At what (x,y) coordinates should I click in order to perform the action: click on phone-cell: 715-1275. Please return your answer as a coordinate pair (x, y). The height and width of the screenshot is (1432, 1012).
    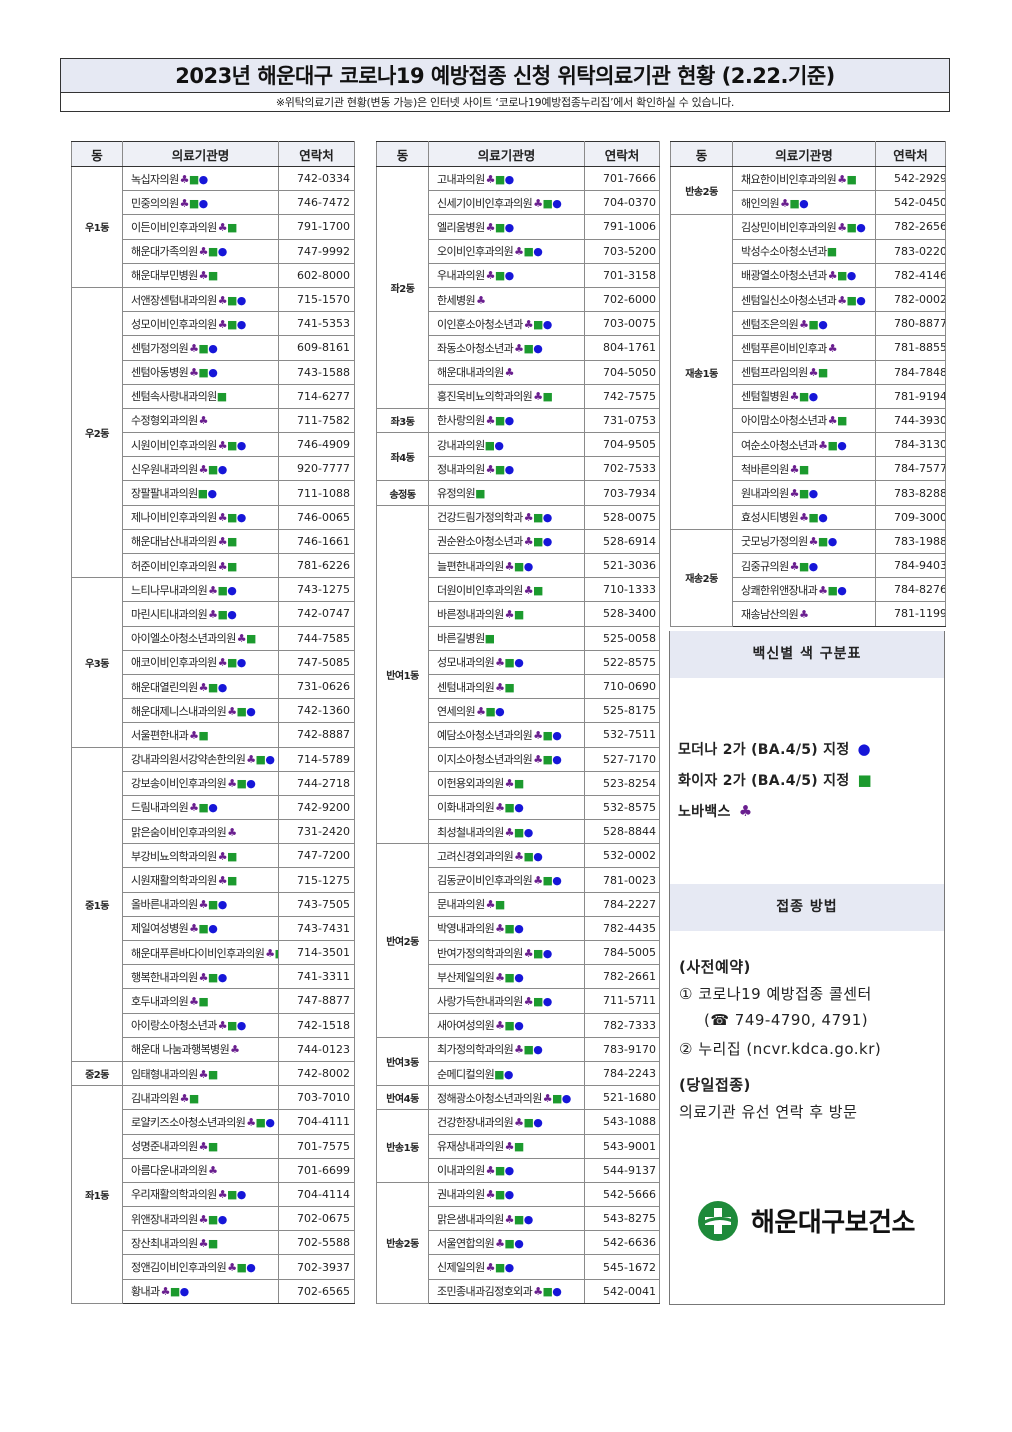
    Looking at the image, I should click on (316, 880).